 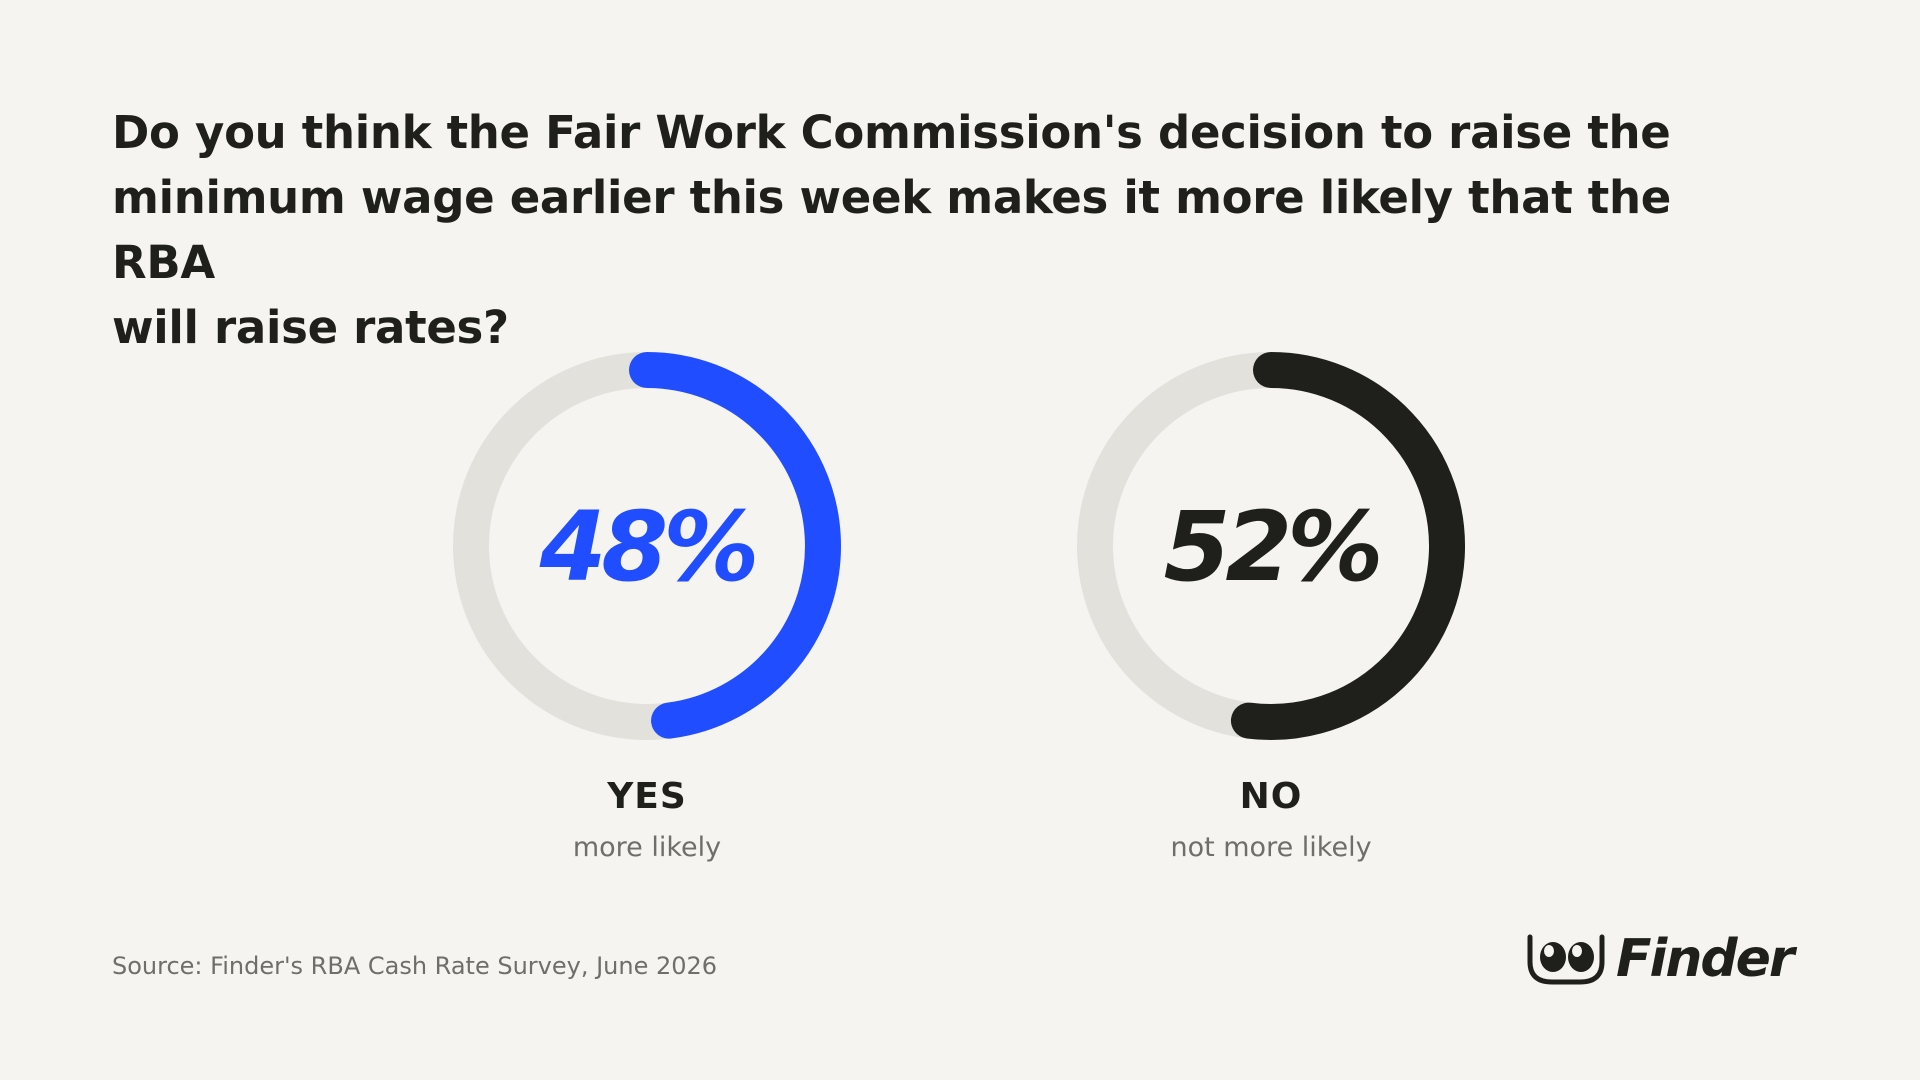 I want to click on value-label-no: 52%, so click(x=1271, y=547).